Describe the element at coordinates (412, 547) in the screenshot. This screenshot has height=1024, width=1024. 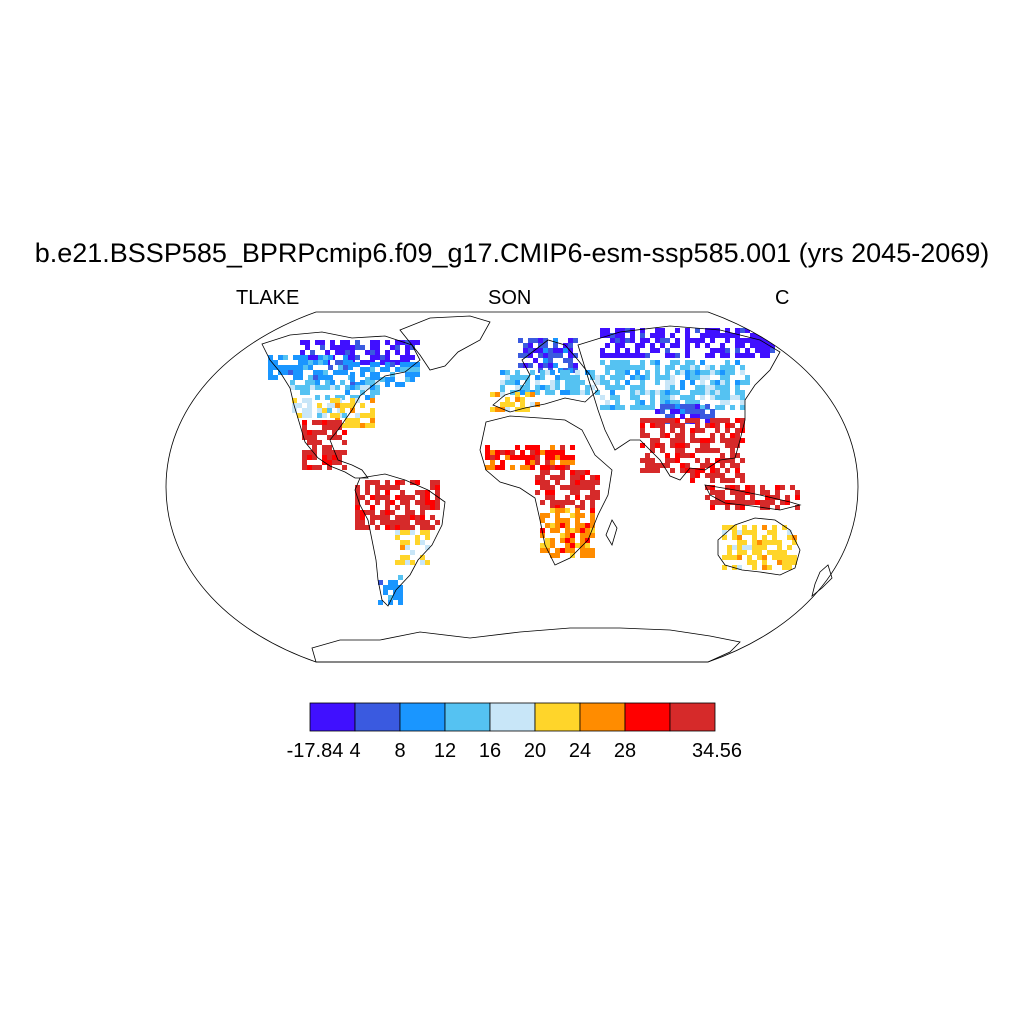
I see `region-southern-brazil` at that location.